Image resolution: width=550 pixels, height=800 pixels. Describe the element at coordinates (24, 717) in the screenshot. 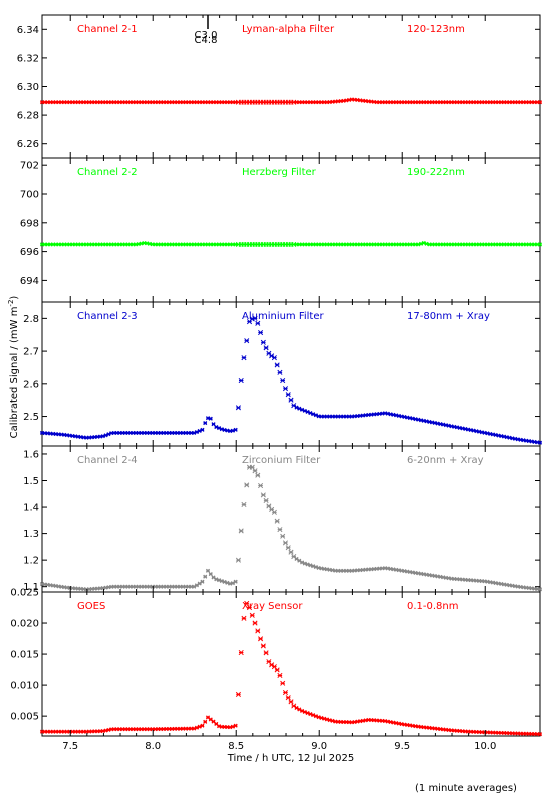

I see `y-tick-label: 0.005` at that location.